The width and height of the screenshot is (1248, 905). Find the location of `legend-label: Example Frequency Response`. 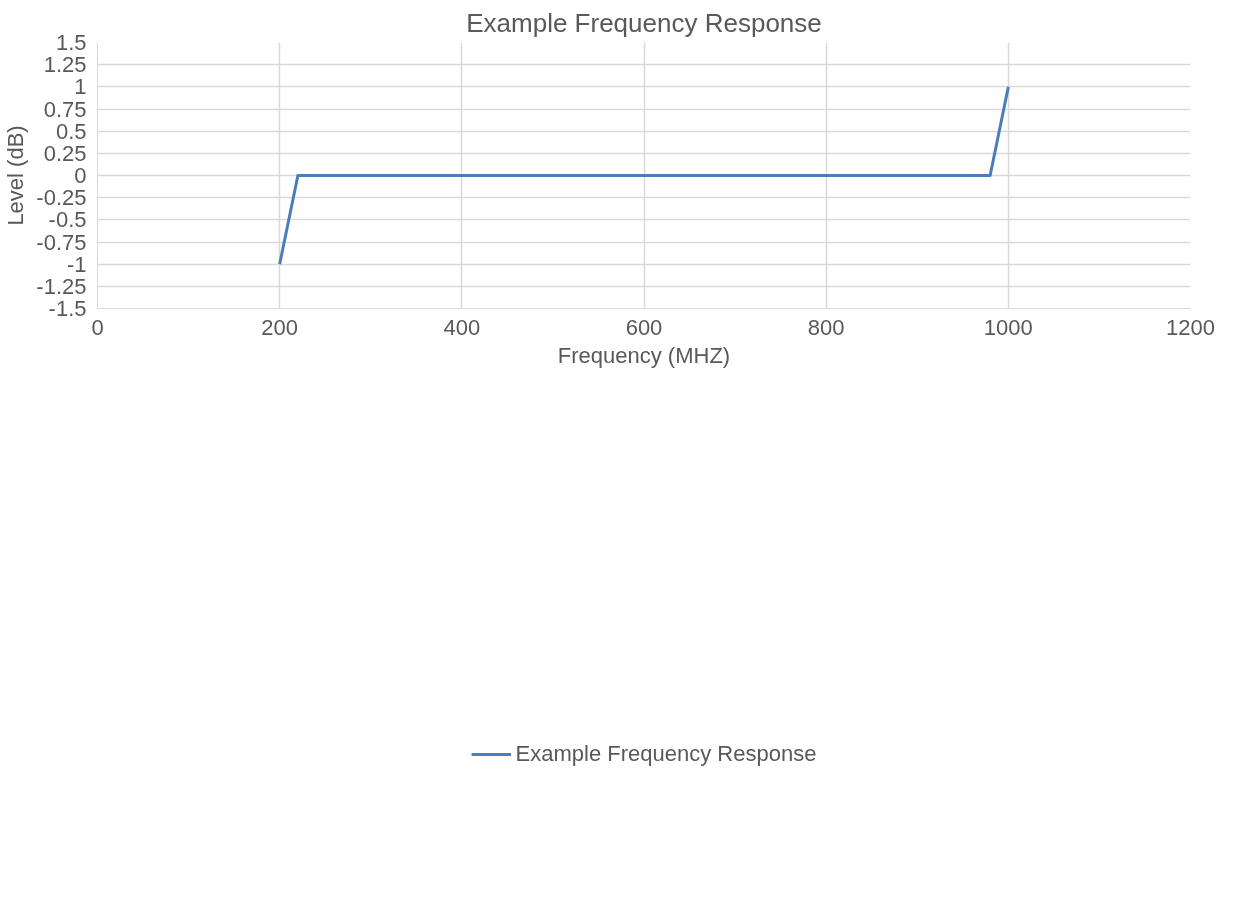

legend-label: Example Frequency Response is located at coordinates (666, 753).